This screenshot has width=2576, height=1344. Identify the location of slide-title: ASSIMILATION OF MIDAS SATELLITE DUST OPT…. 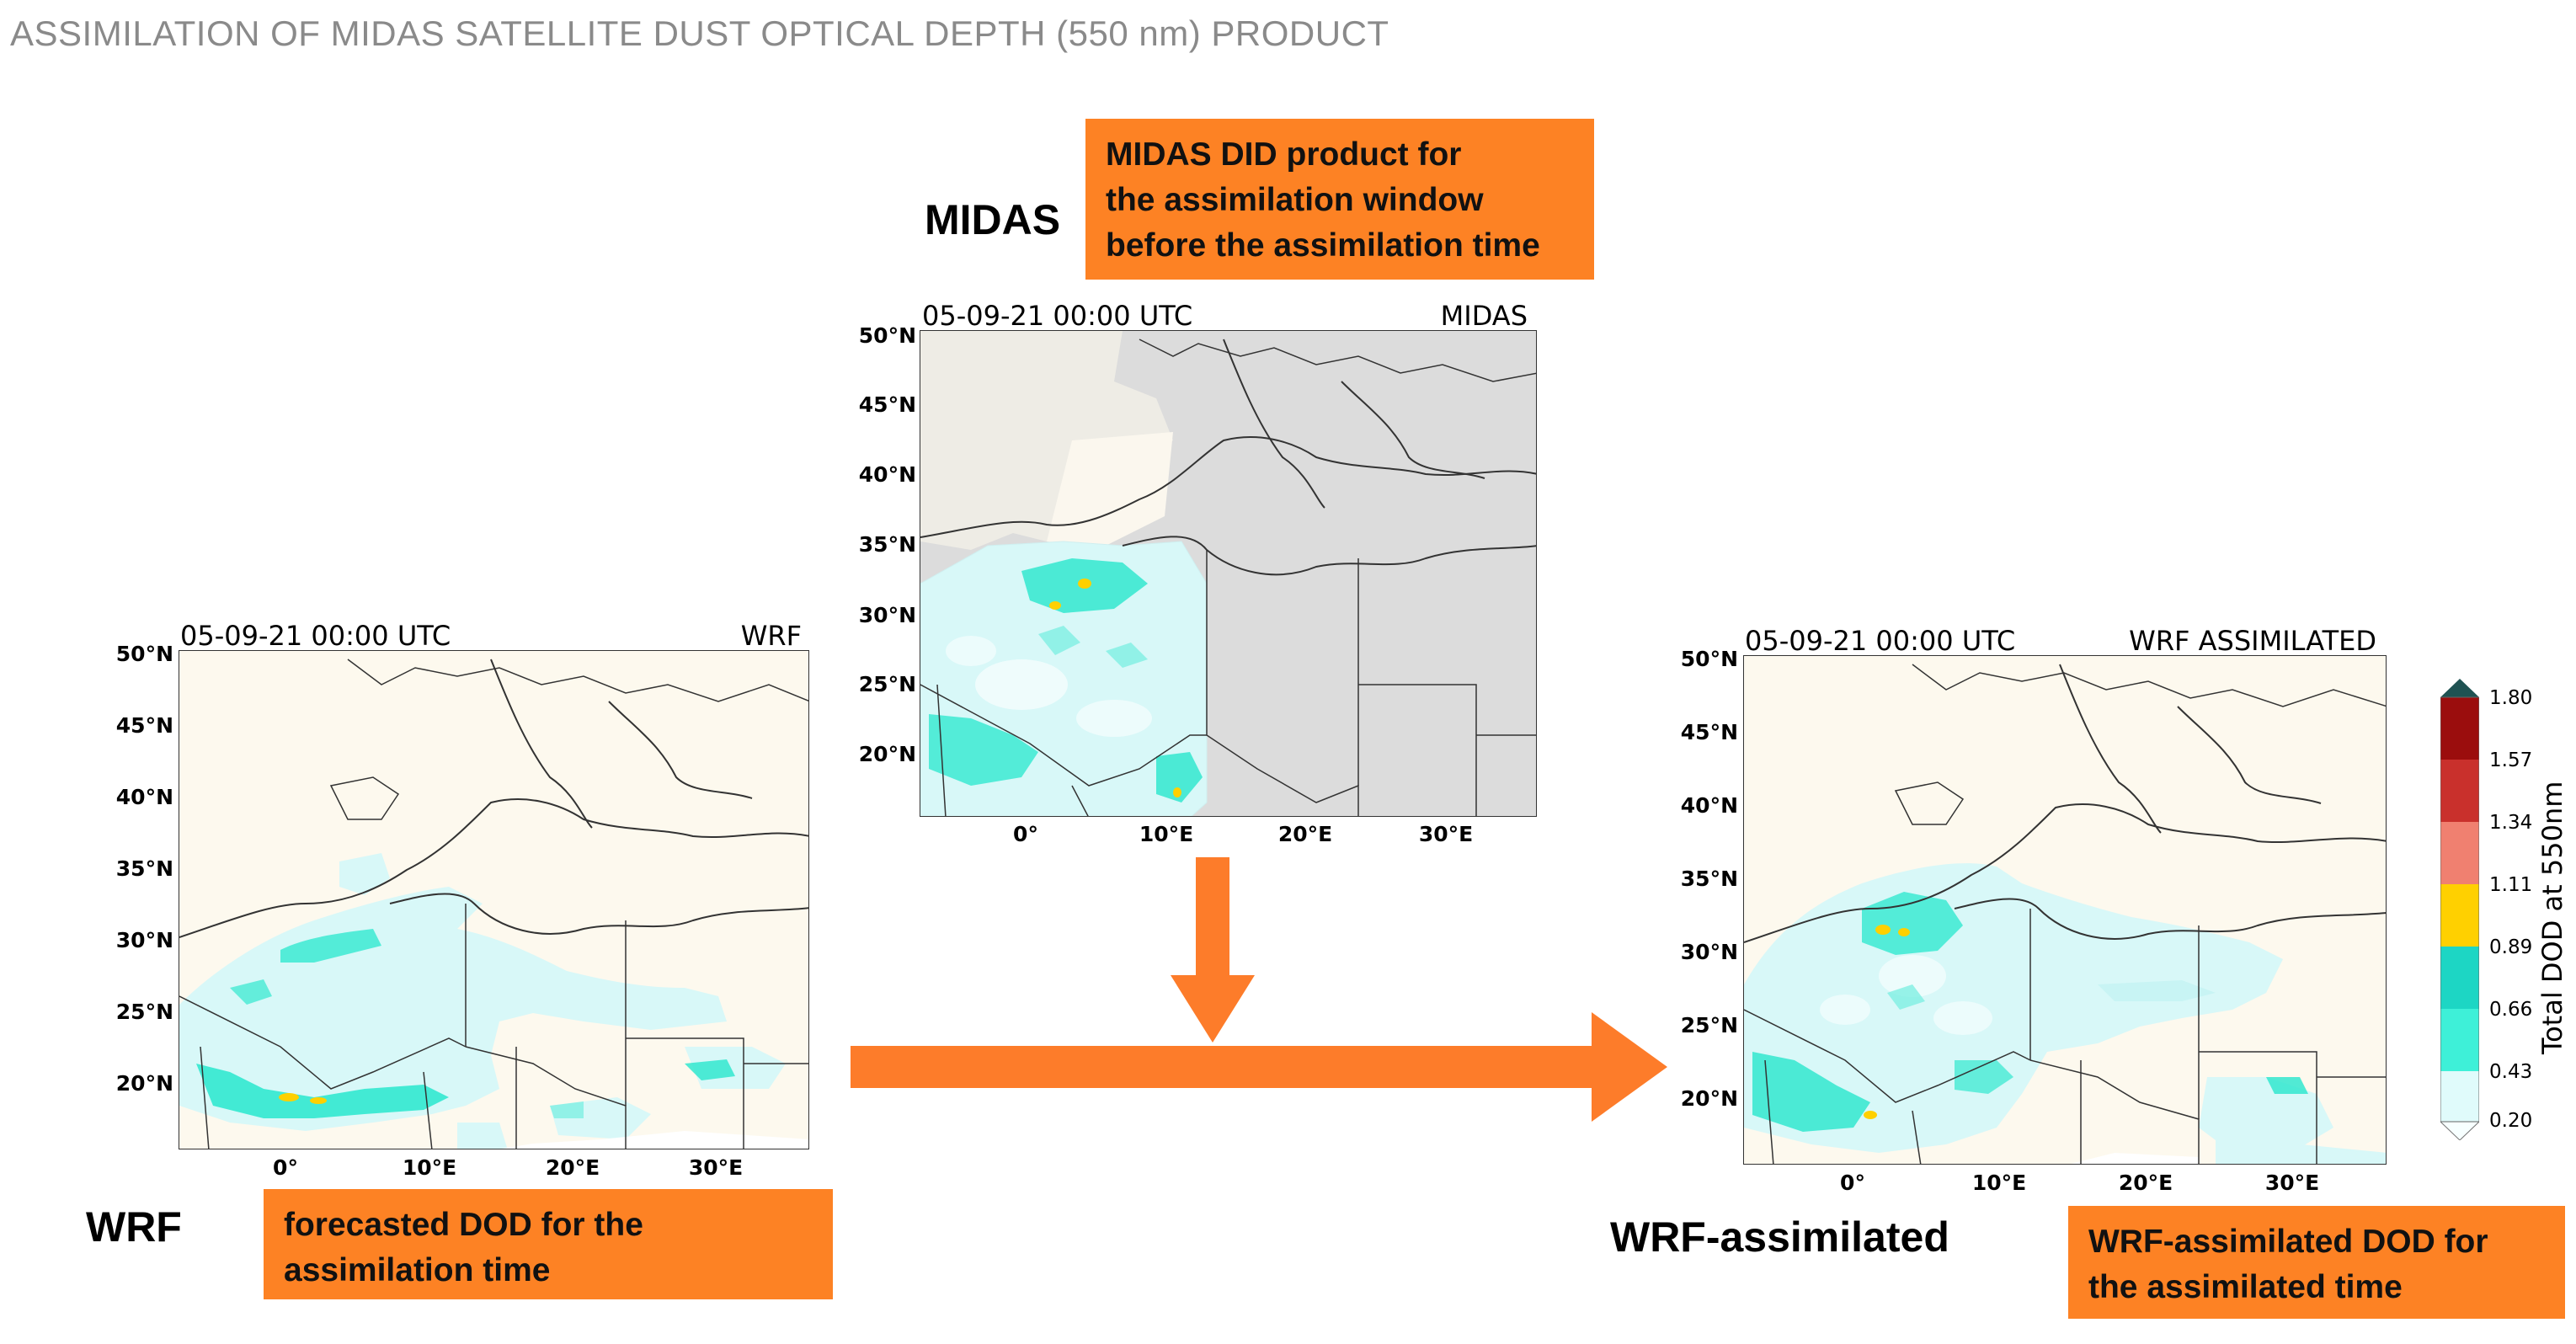
(699, 33).